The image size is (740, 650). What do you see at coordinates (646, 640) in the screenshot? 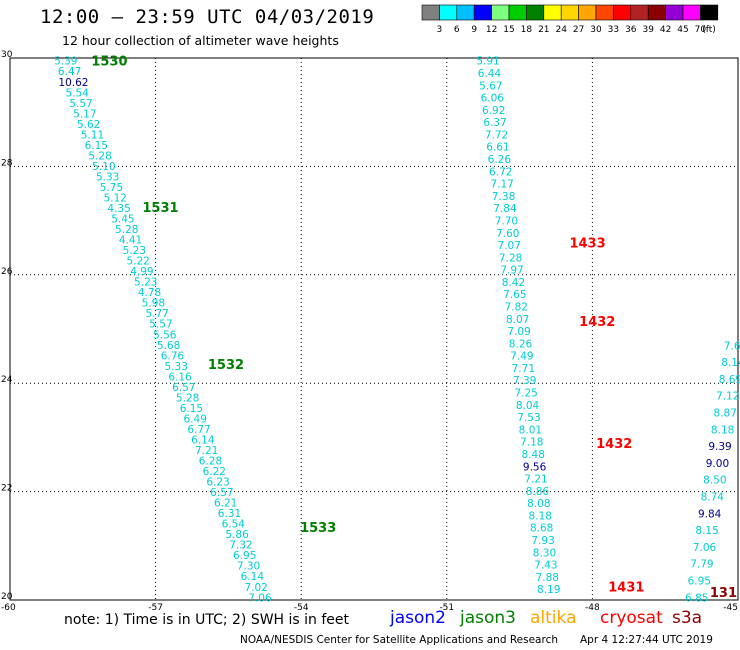
I see `footer-timestamp: Apr 4 12:27:44 UTC 2019` at bounding box center [646, 640].